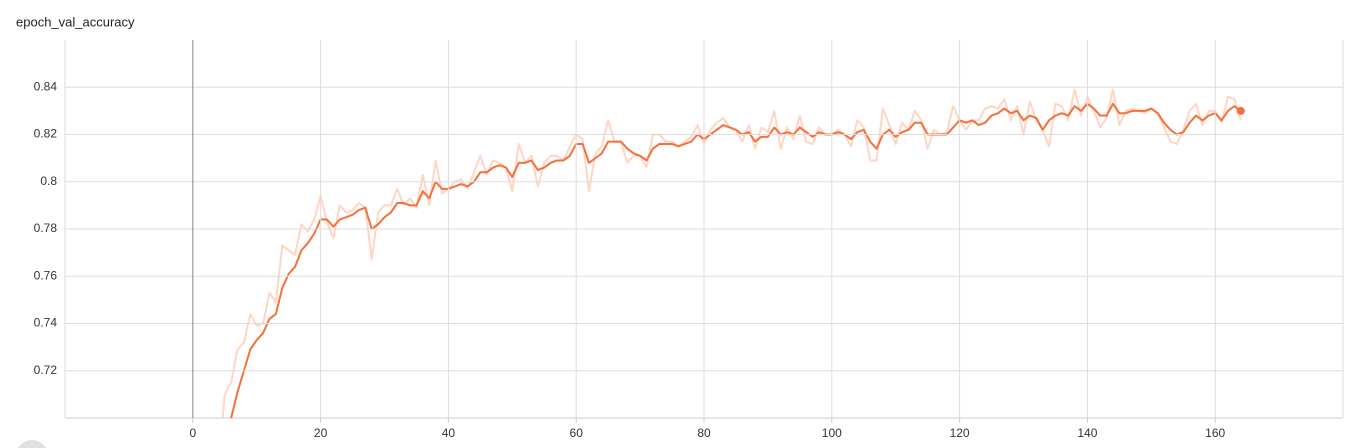 Image resolution: width=1348 pixels, height=448 pixels. Describe the element at coordinates (46, 275) in the screenshot. I see `y-tick-label: 0.76` at that location.